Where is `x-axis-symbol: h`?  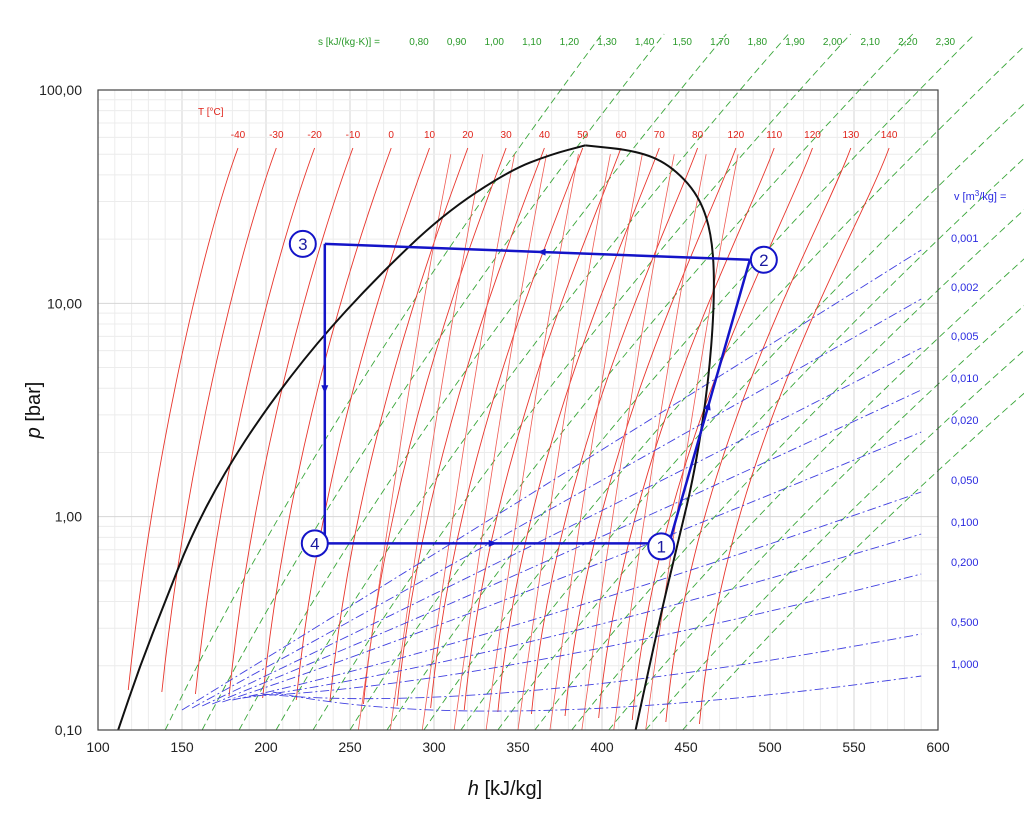
x-axis-symbol: h is located at coordinates (476, 789).